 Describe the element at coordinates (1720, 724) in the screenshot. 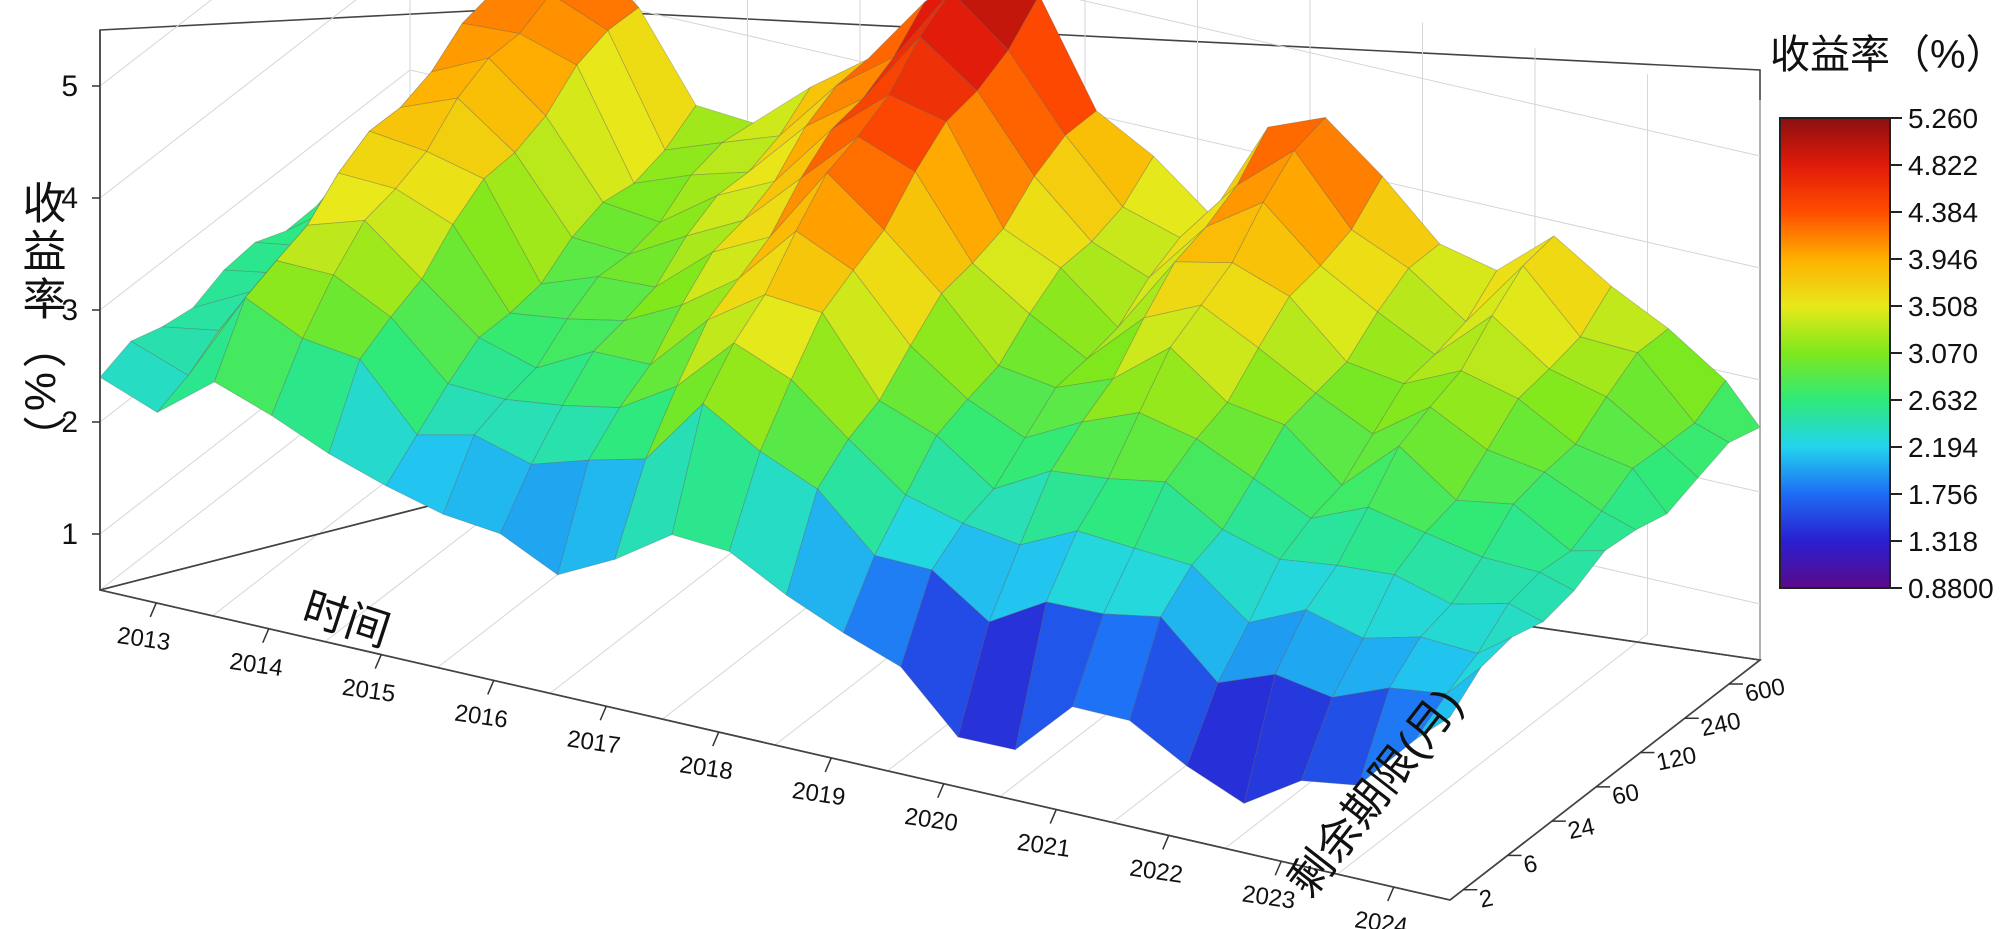

I see `y-tick-label: 240` at that location.